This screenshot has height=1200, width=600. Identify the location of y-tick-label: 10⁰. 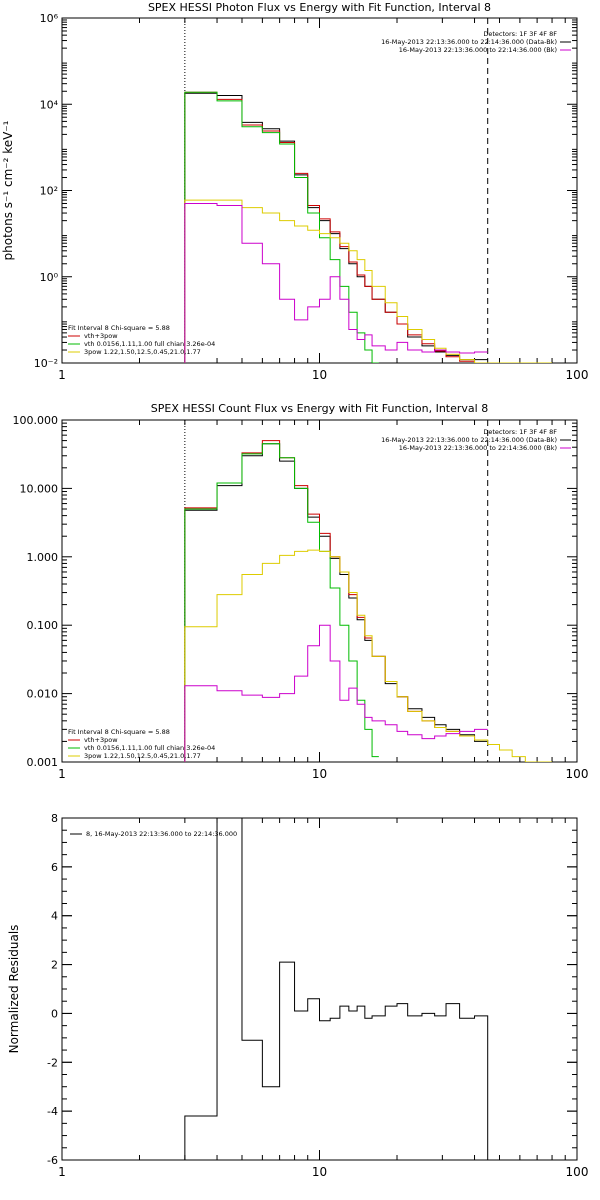
(49, 277).